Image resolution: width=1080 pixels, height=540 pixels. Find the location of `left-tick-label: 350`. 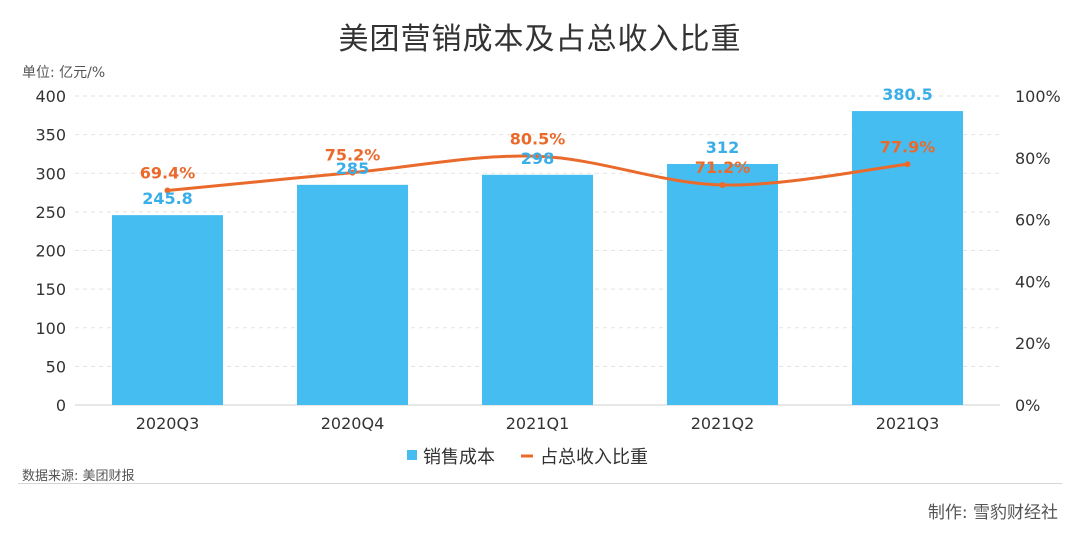

left-tick-label: 350 is located at coordinates (50, 135).